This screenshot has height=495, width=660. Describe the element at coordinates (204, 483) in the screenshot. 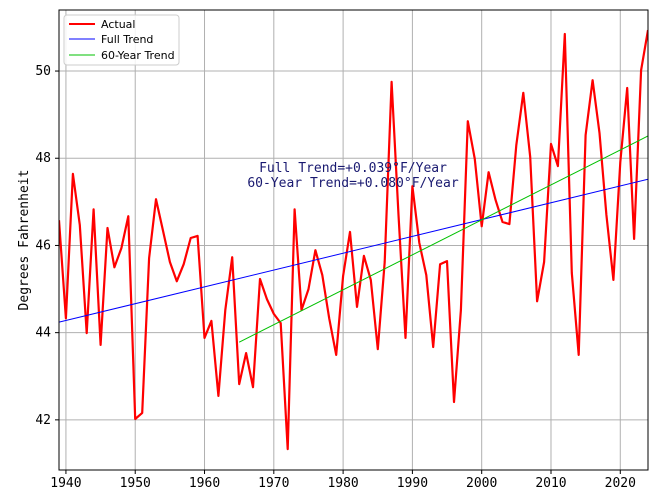

I see `x-tick-label: 1960` at that location.